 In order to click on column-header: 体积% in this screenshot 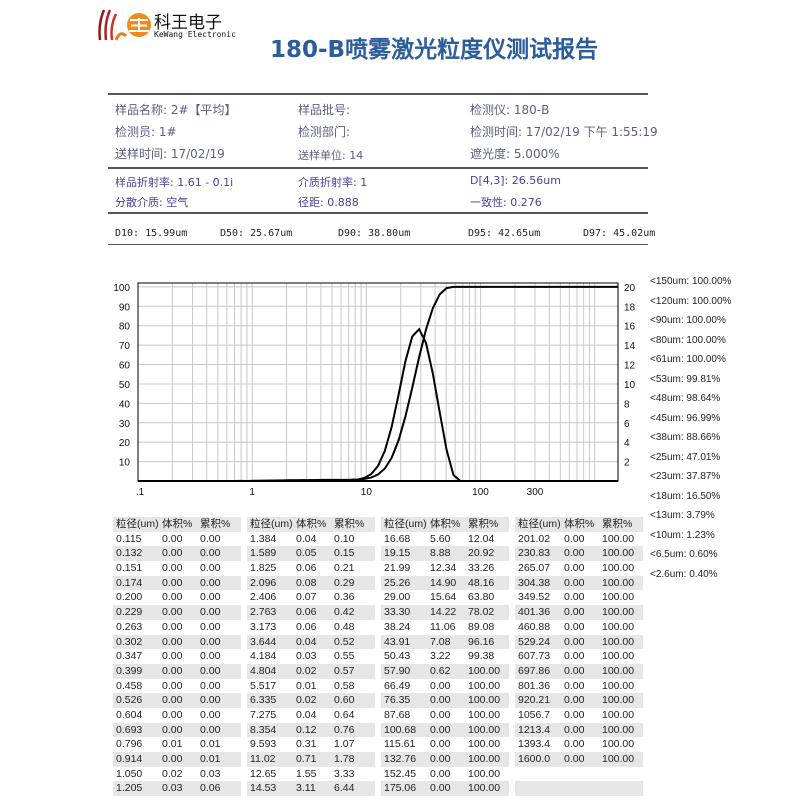, I will do `click(579, 524)`.